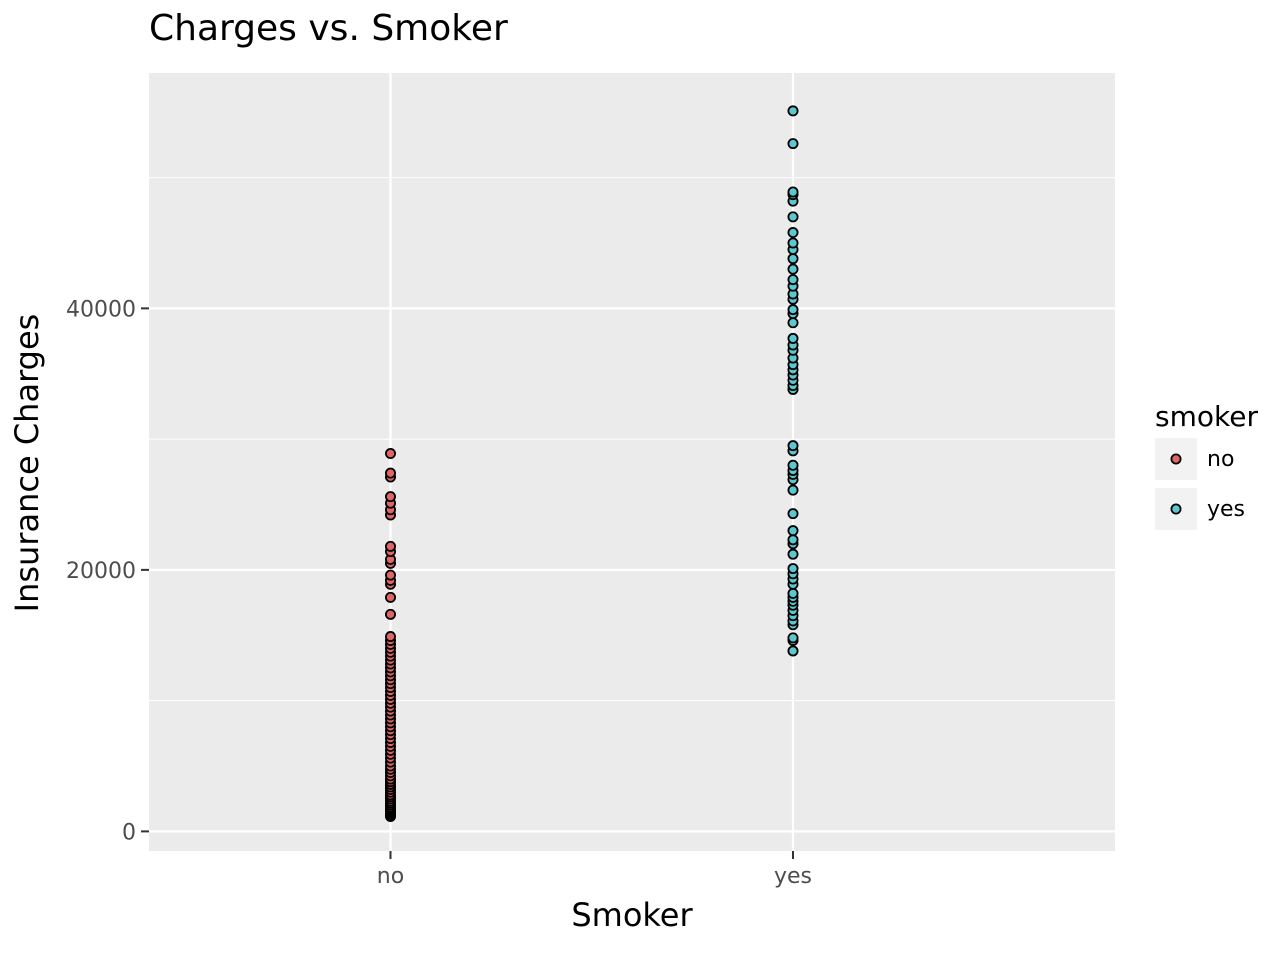  I want to click on x-axis-title: Smoker, so click(632, 915).